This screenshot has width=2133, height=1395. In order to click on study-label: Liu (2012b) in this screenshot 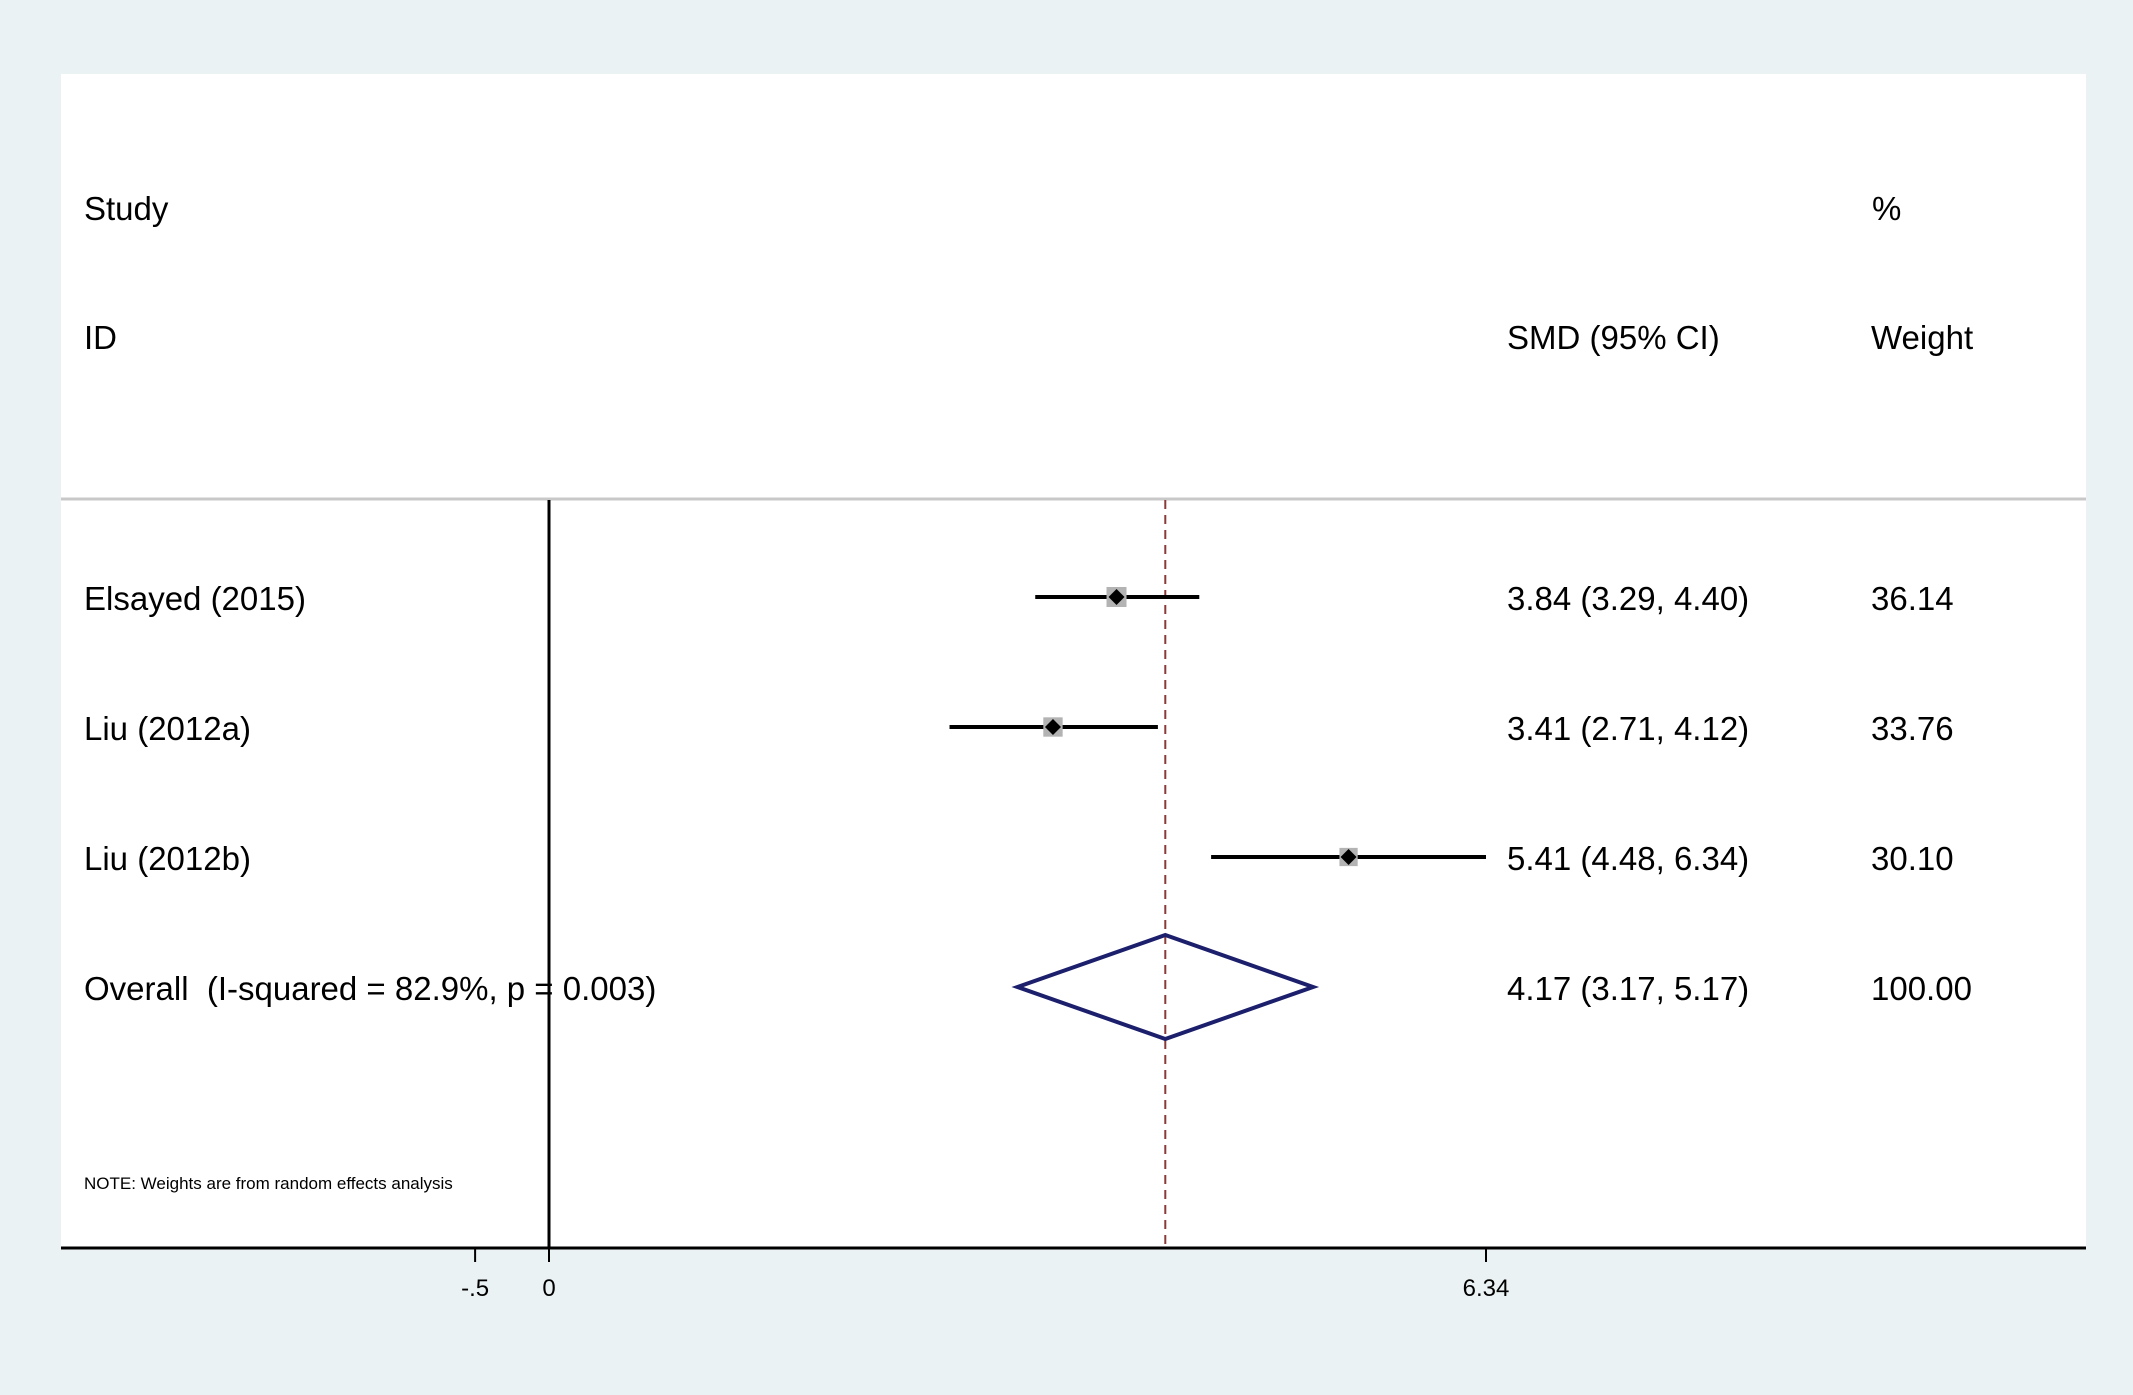, I will do `click(167, 858)`.